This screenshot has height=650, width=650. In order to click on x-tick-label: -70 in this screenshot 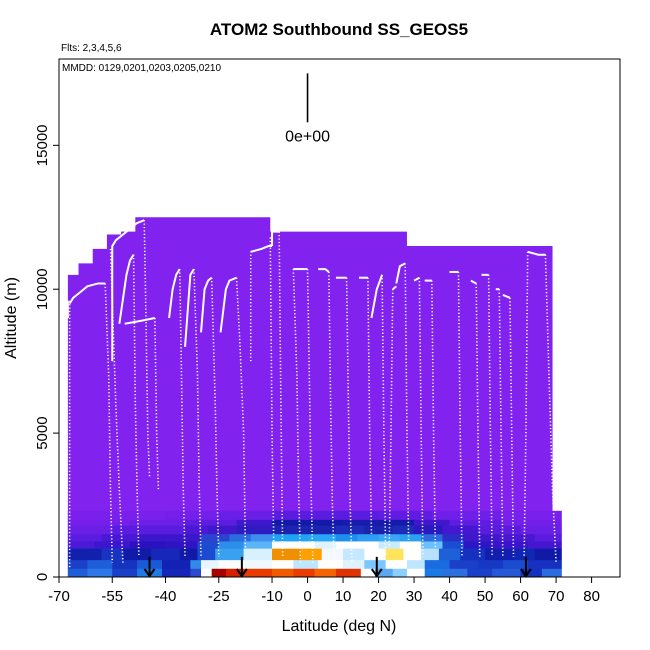, I will do `click(59, 596)`.